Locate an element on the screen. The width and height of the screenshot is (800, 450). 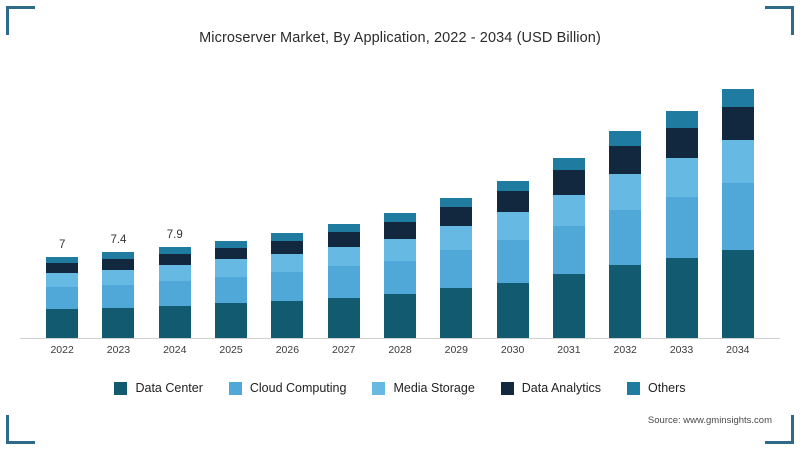
bar-column: 7.4 is located at coordinates (118, 286).